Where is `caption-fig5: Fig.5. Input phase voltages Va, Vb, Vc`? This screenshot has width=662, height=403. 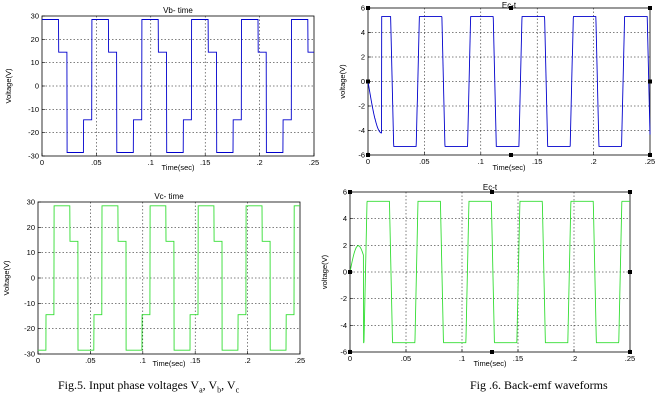 caption-fig5: Fig.5. Input phase voltages Va, Vb, Vc is located at coordinates (149, 386).